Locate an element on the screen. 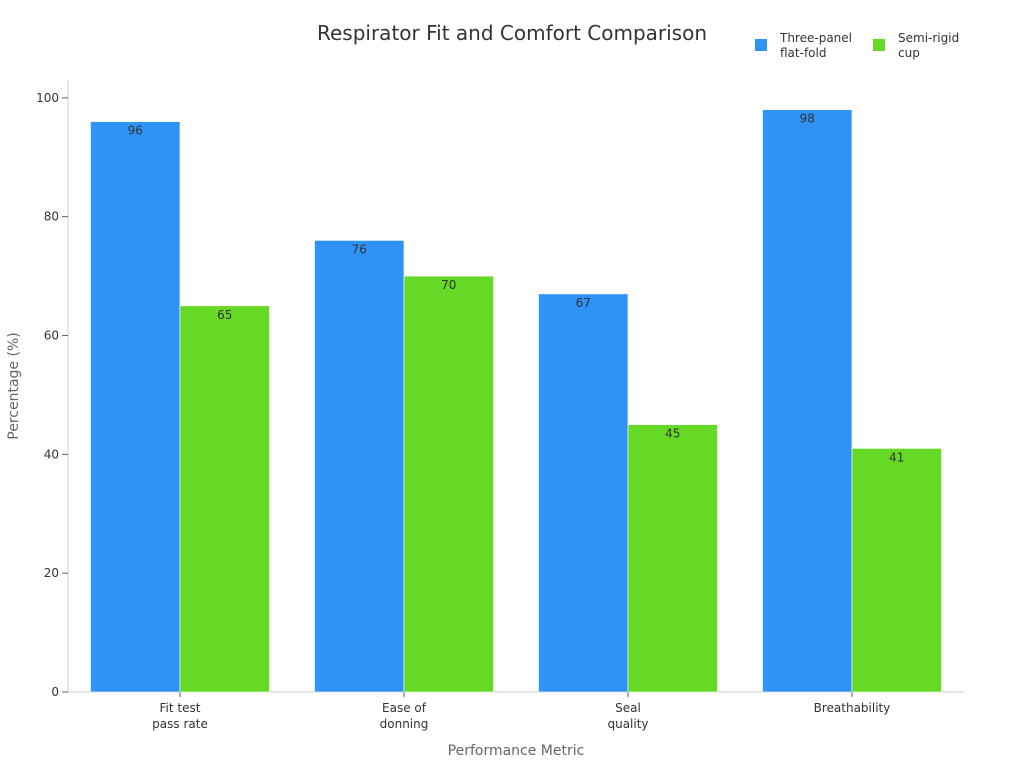 Image resolution: width=1024 pixels, height=768 pixels. legend-swatch-semi-rigid-cup is located at coordinates (879, 45).